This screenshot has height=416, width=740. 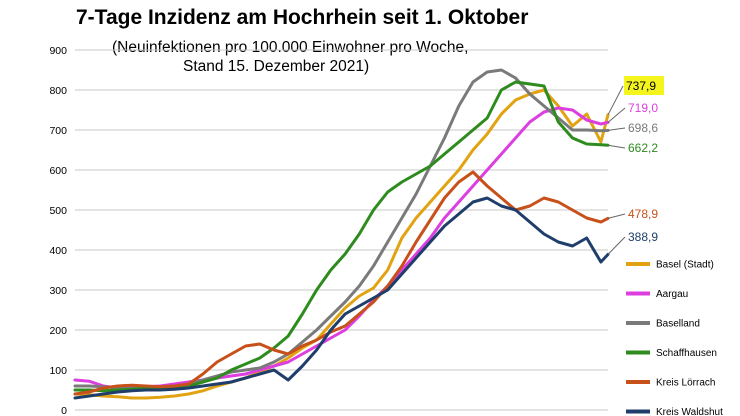 I want to click on y-tick-label: 600, so click(x=58, y=171).